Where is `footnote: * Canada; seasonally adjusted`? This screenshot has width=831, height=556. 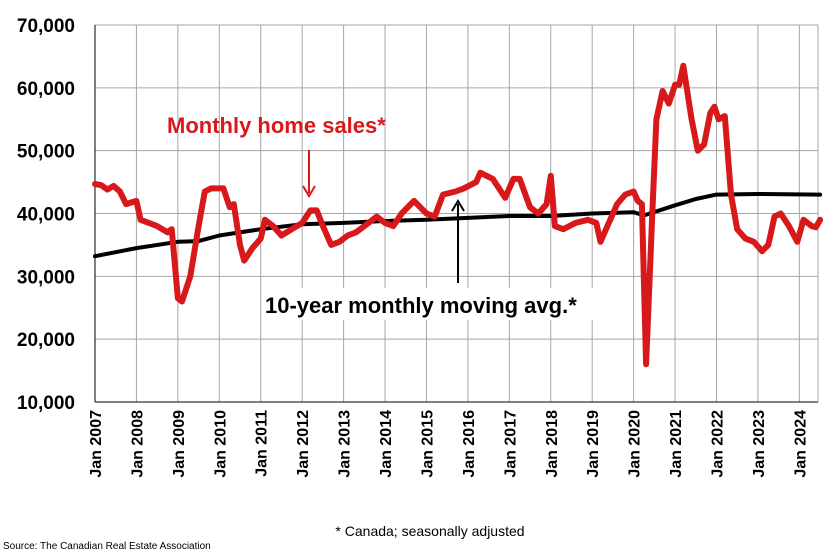 footnote: * Canada; seasonally adjusted is located at coordinates (429, 531).